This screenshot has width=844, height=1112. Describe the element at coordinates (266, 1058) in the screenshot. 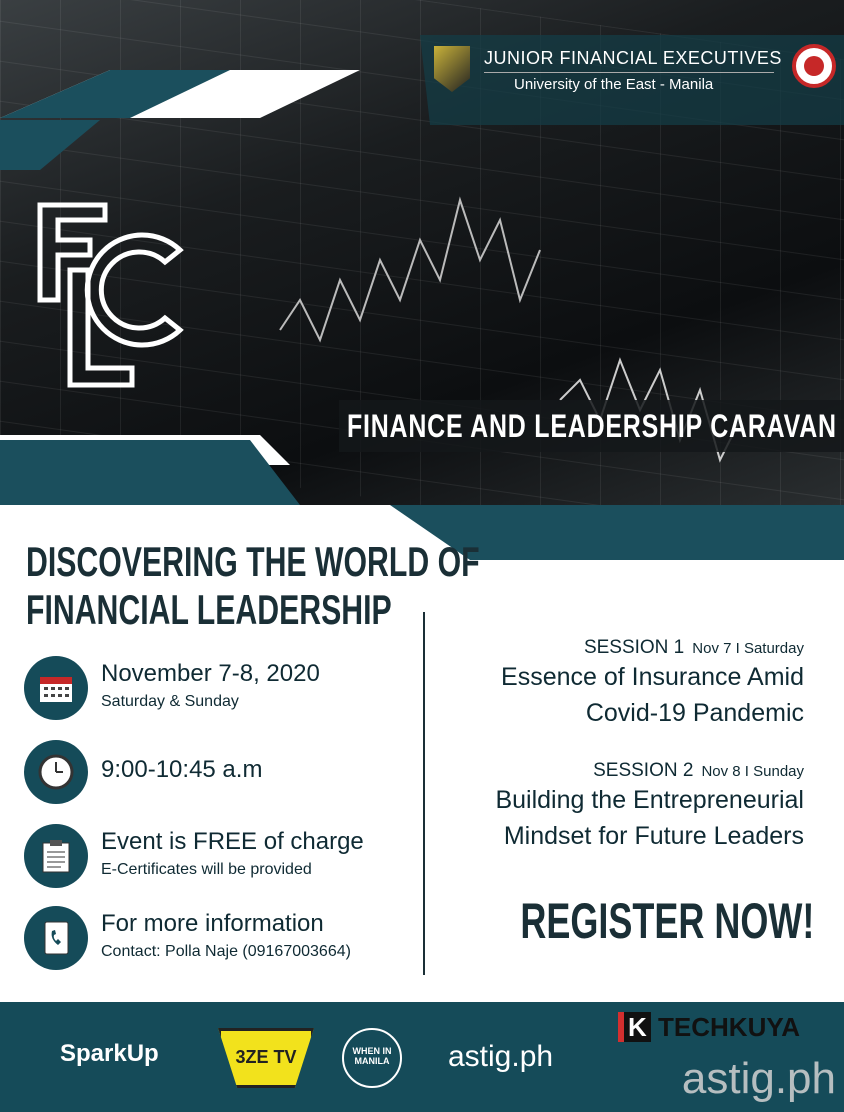

I see `sponsor-3ze-tv: 3ZE TV` at that location.